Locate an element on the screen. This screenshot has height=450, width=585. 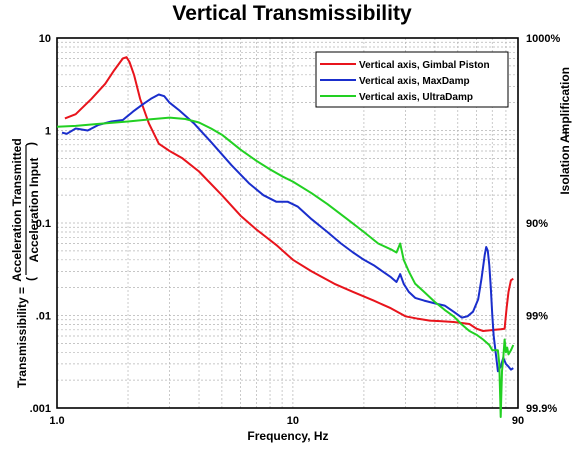
y-tick-label: 1 is located at coordinates (48, 132).